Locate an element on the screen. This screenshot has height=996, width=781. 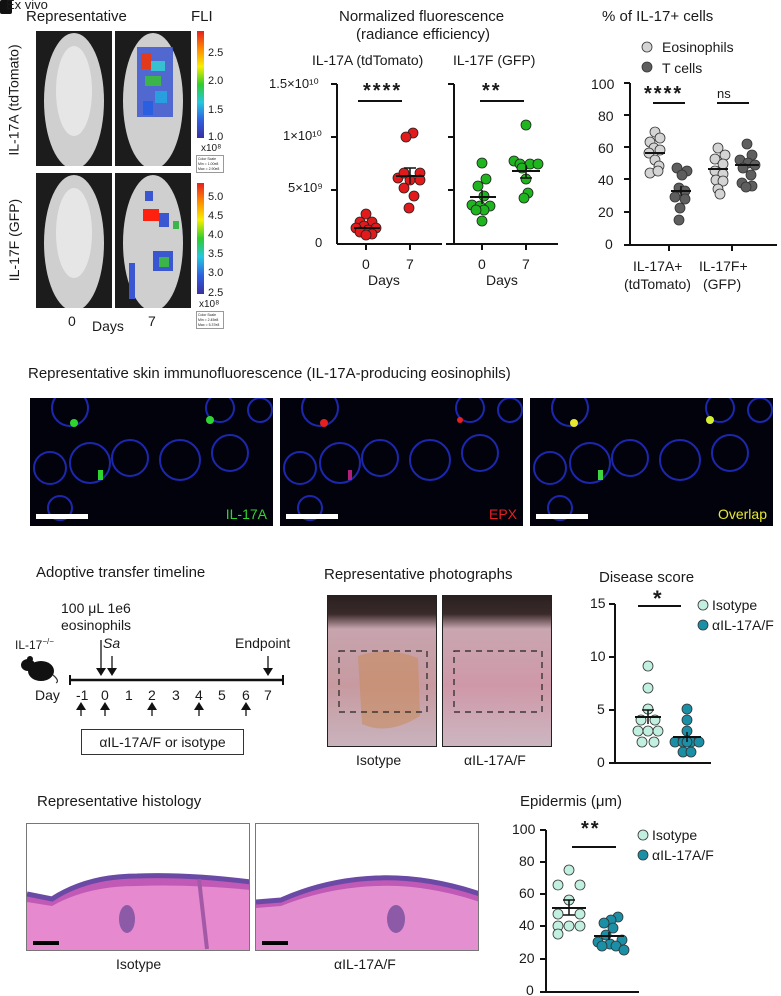
legend-t-cells: T cells is located at coordinates (682, 68).